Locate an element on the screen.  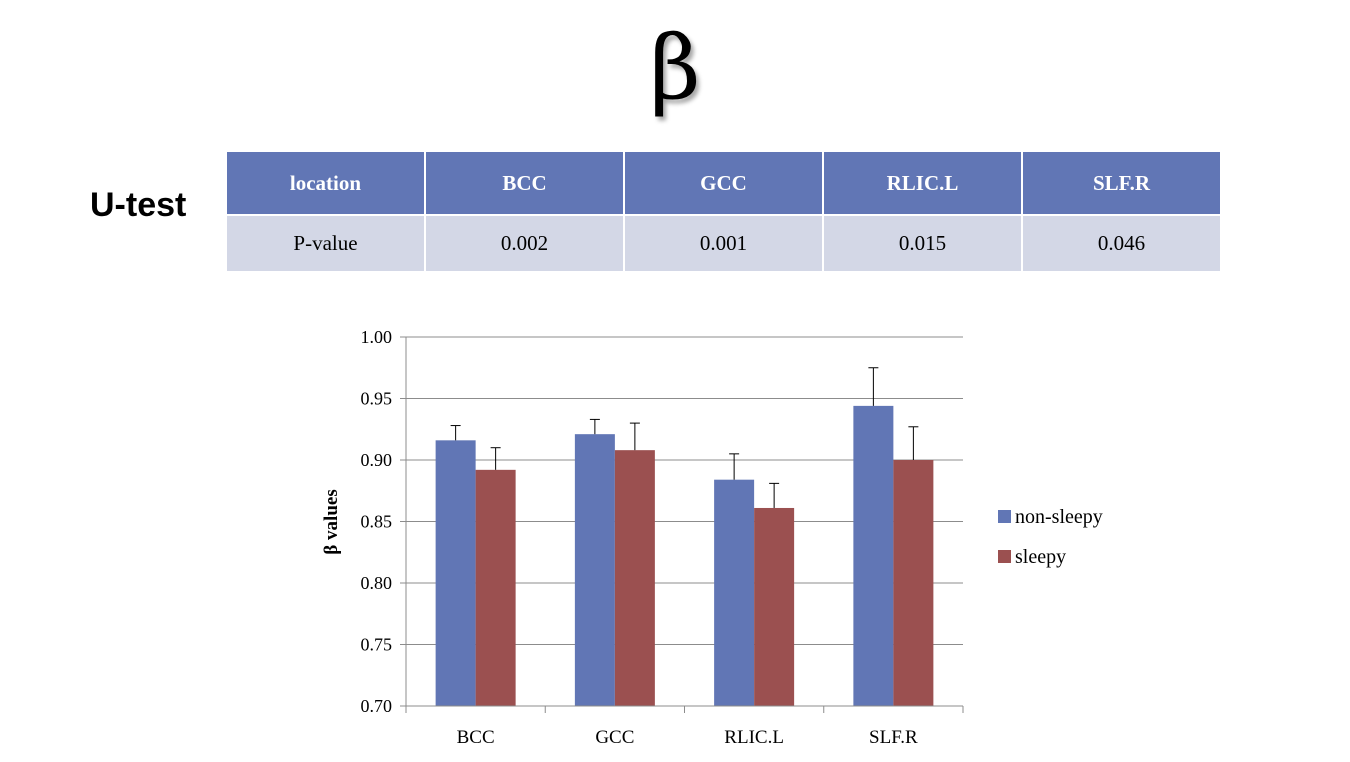
p-value-rlic-l: 0.015 is located at coordinates (922, 243).